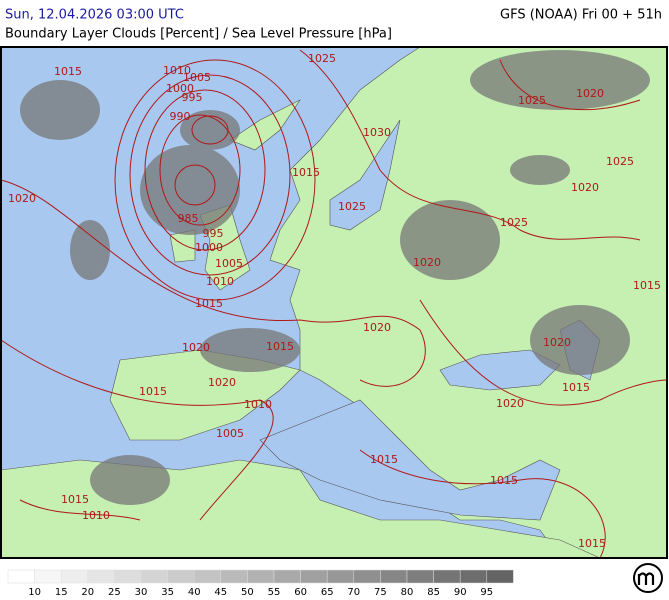  Describe the element at coordinates (61, 592) in the screenshot. I see `legend-label: 15` at that location.